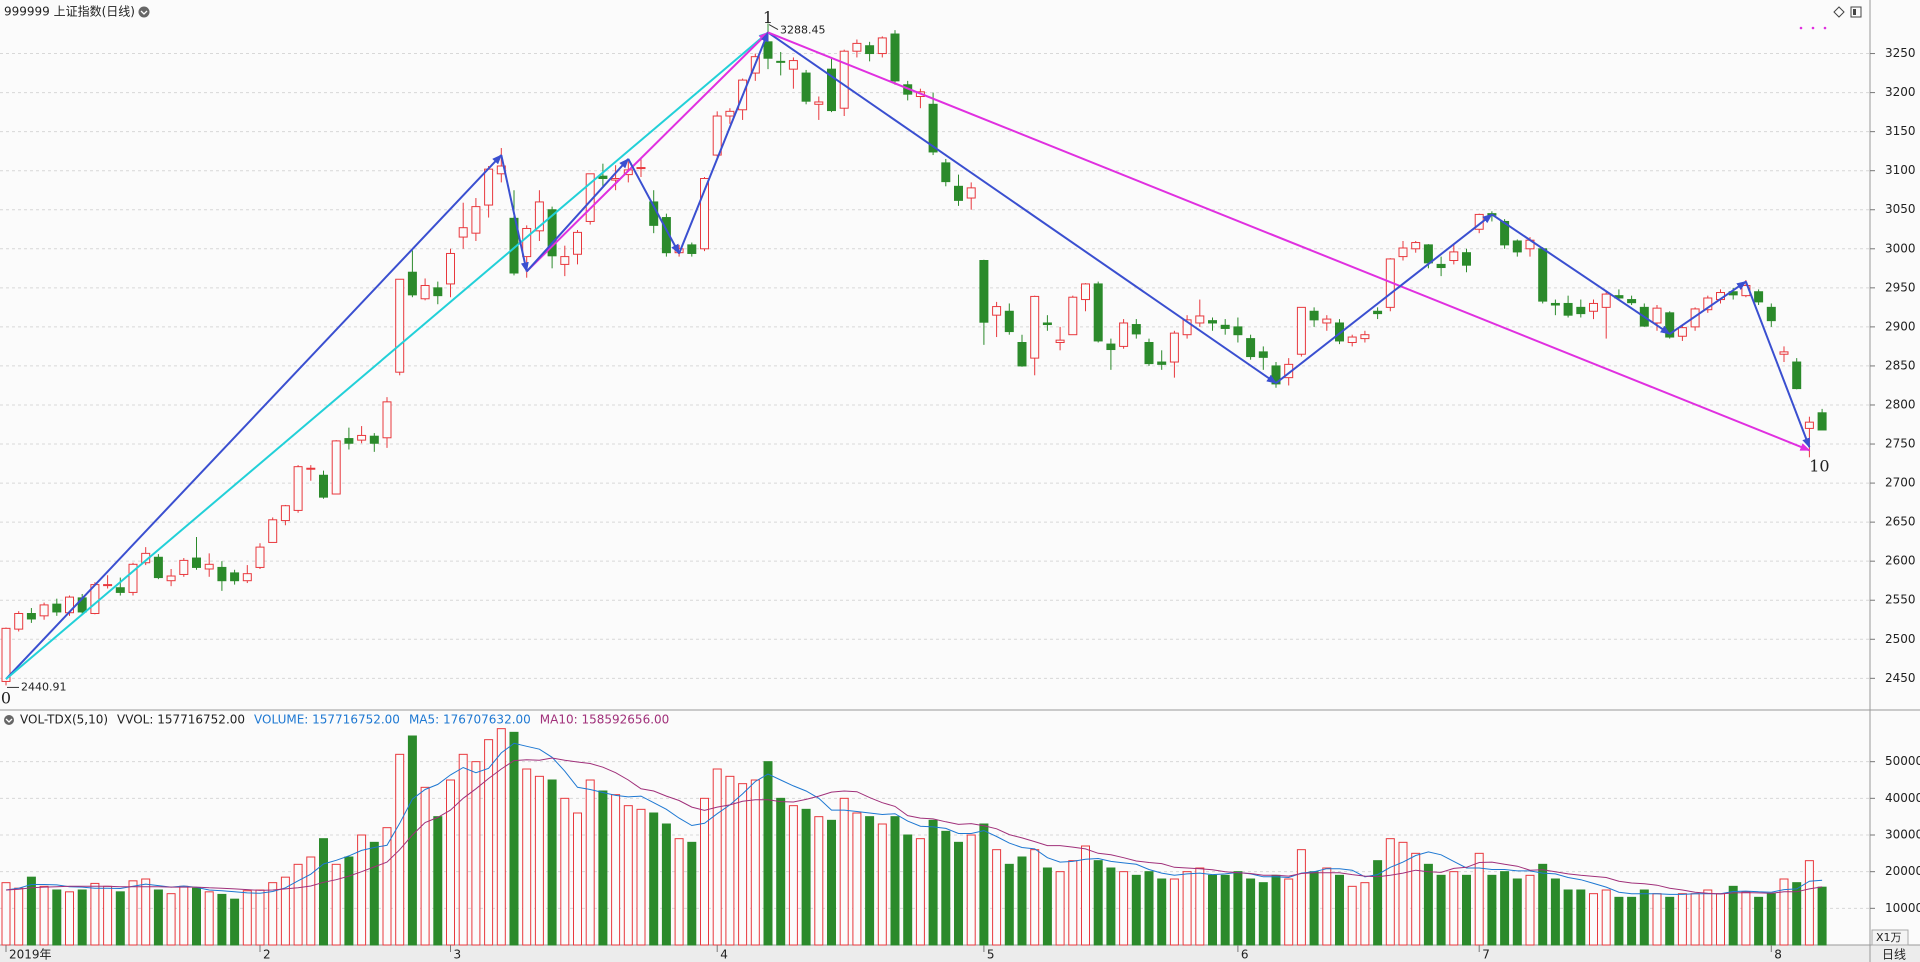 The height and width of the screenshot is (962, 1920). I want to click on window-icon, so click(1856, 12).